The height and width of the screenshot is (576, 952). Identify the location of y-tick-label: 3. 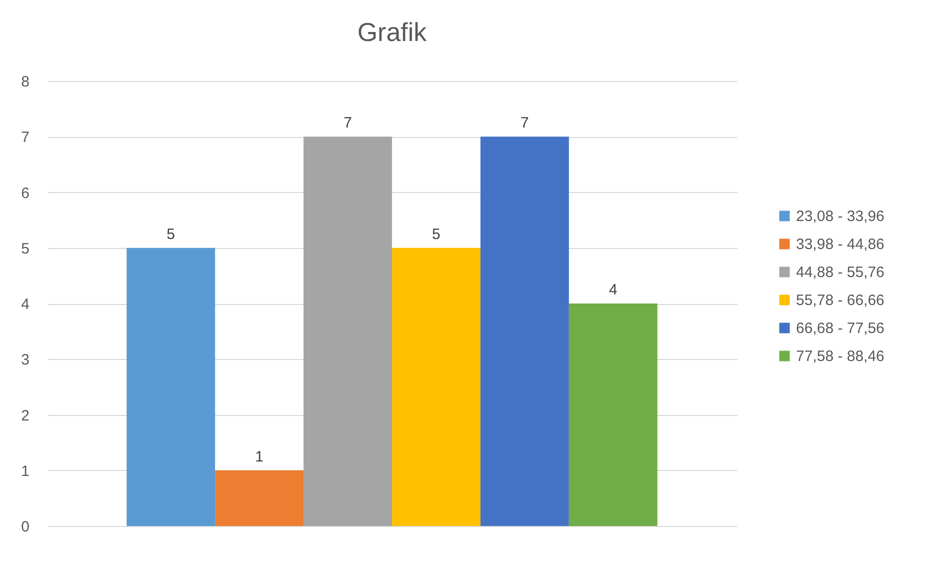
(25, 360).